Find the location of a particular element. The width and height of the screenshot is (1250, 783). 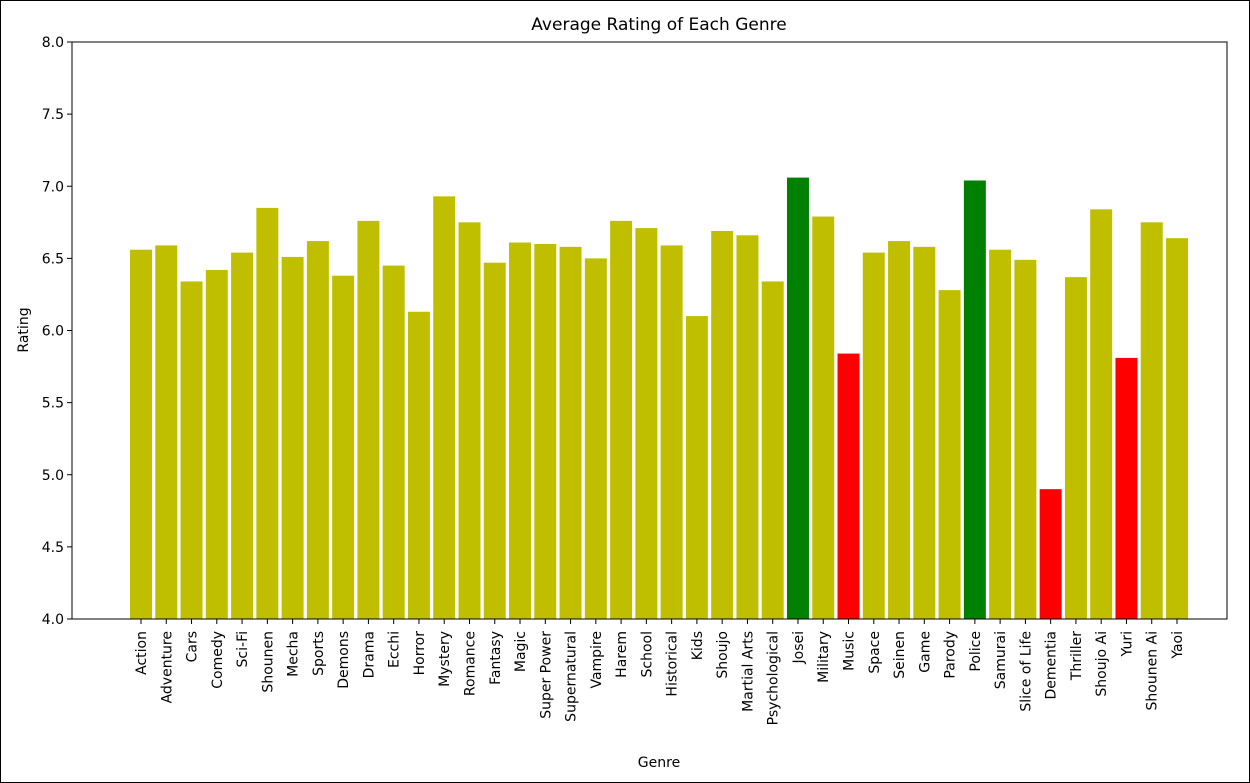

bar-samurai is located at coordinates (1000, 434).